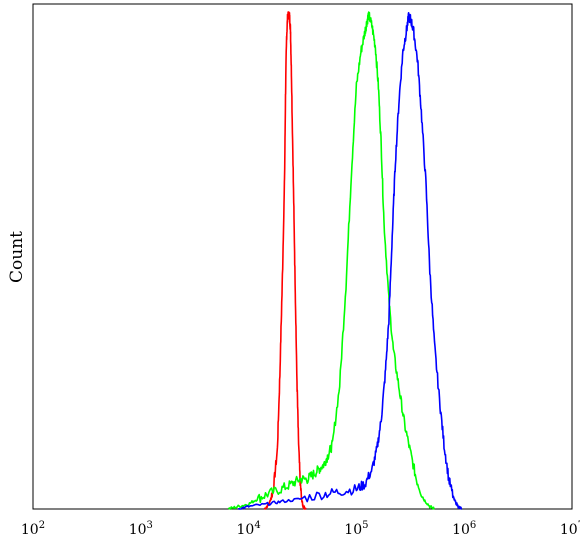  Describe the element at coordinates (356, 529) in the screenshot. I see `x-tick-label-4: 105` at that location.